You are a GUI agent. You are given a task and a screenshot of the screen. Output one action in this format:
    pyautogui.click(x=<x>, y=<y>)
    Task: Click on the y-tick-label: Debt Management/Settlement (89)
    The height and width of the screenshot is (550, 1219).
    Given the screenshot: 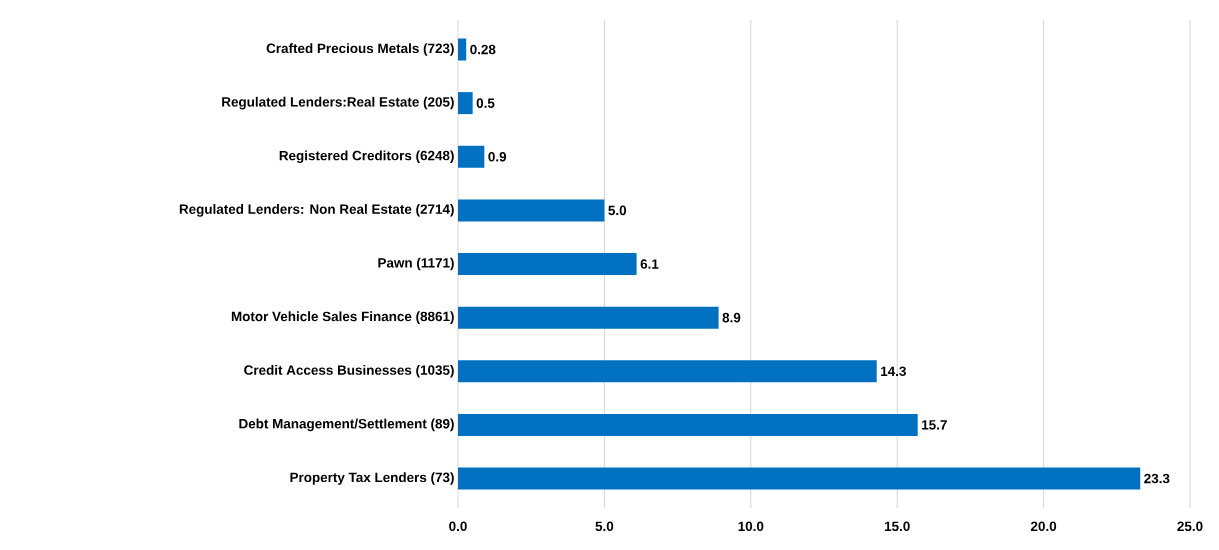 What is the action you would take?
    pyautogui.click(x=346, y=425)
    